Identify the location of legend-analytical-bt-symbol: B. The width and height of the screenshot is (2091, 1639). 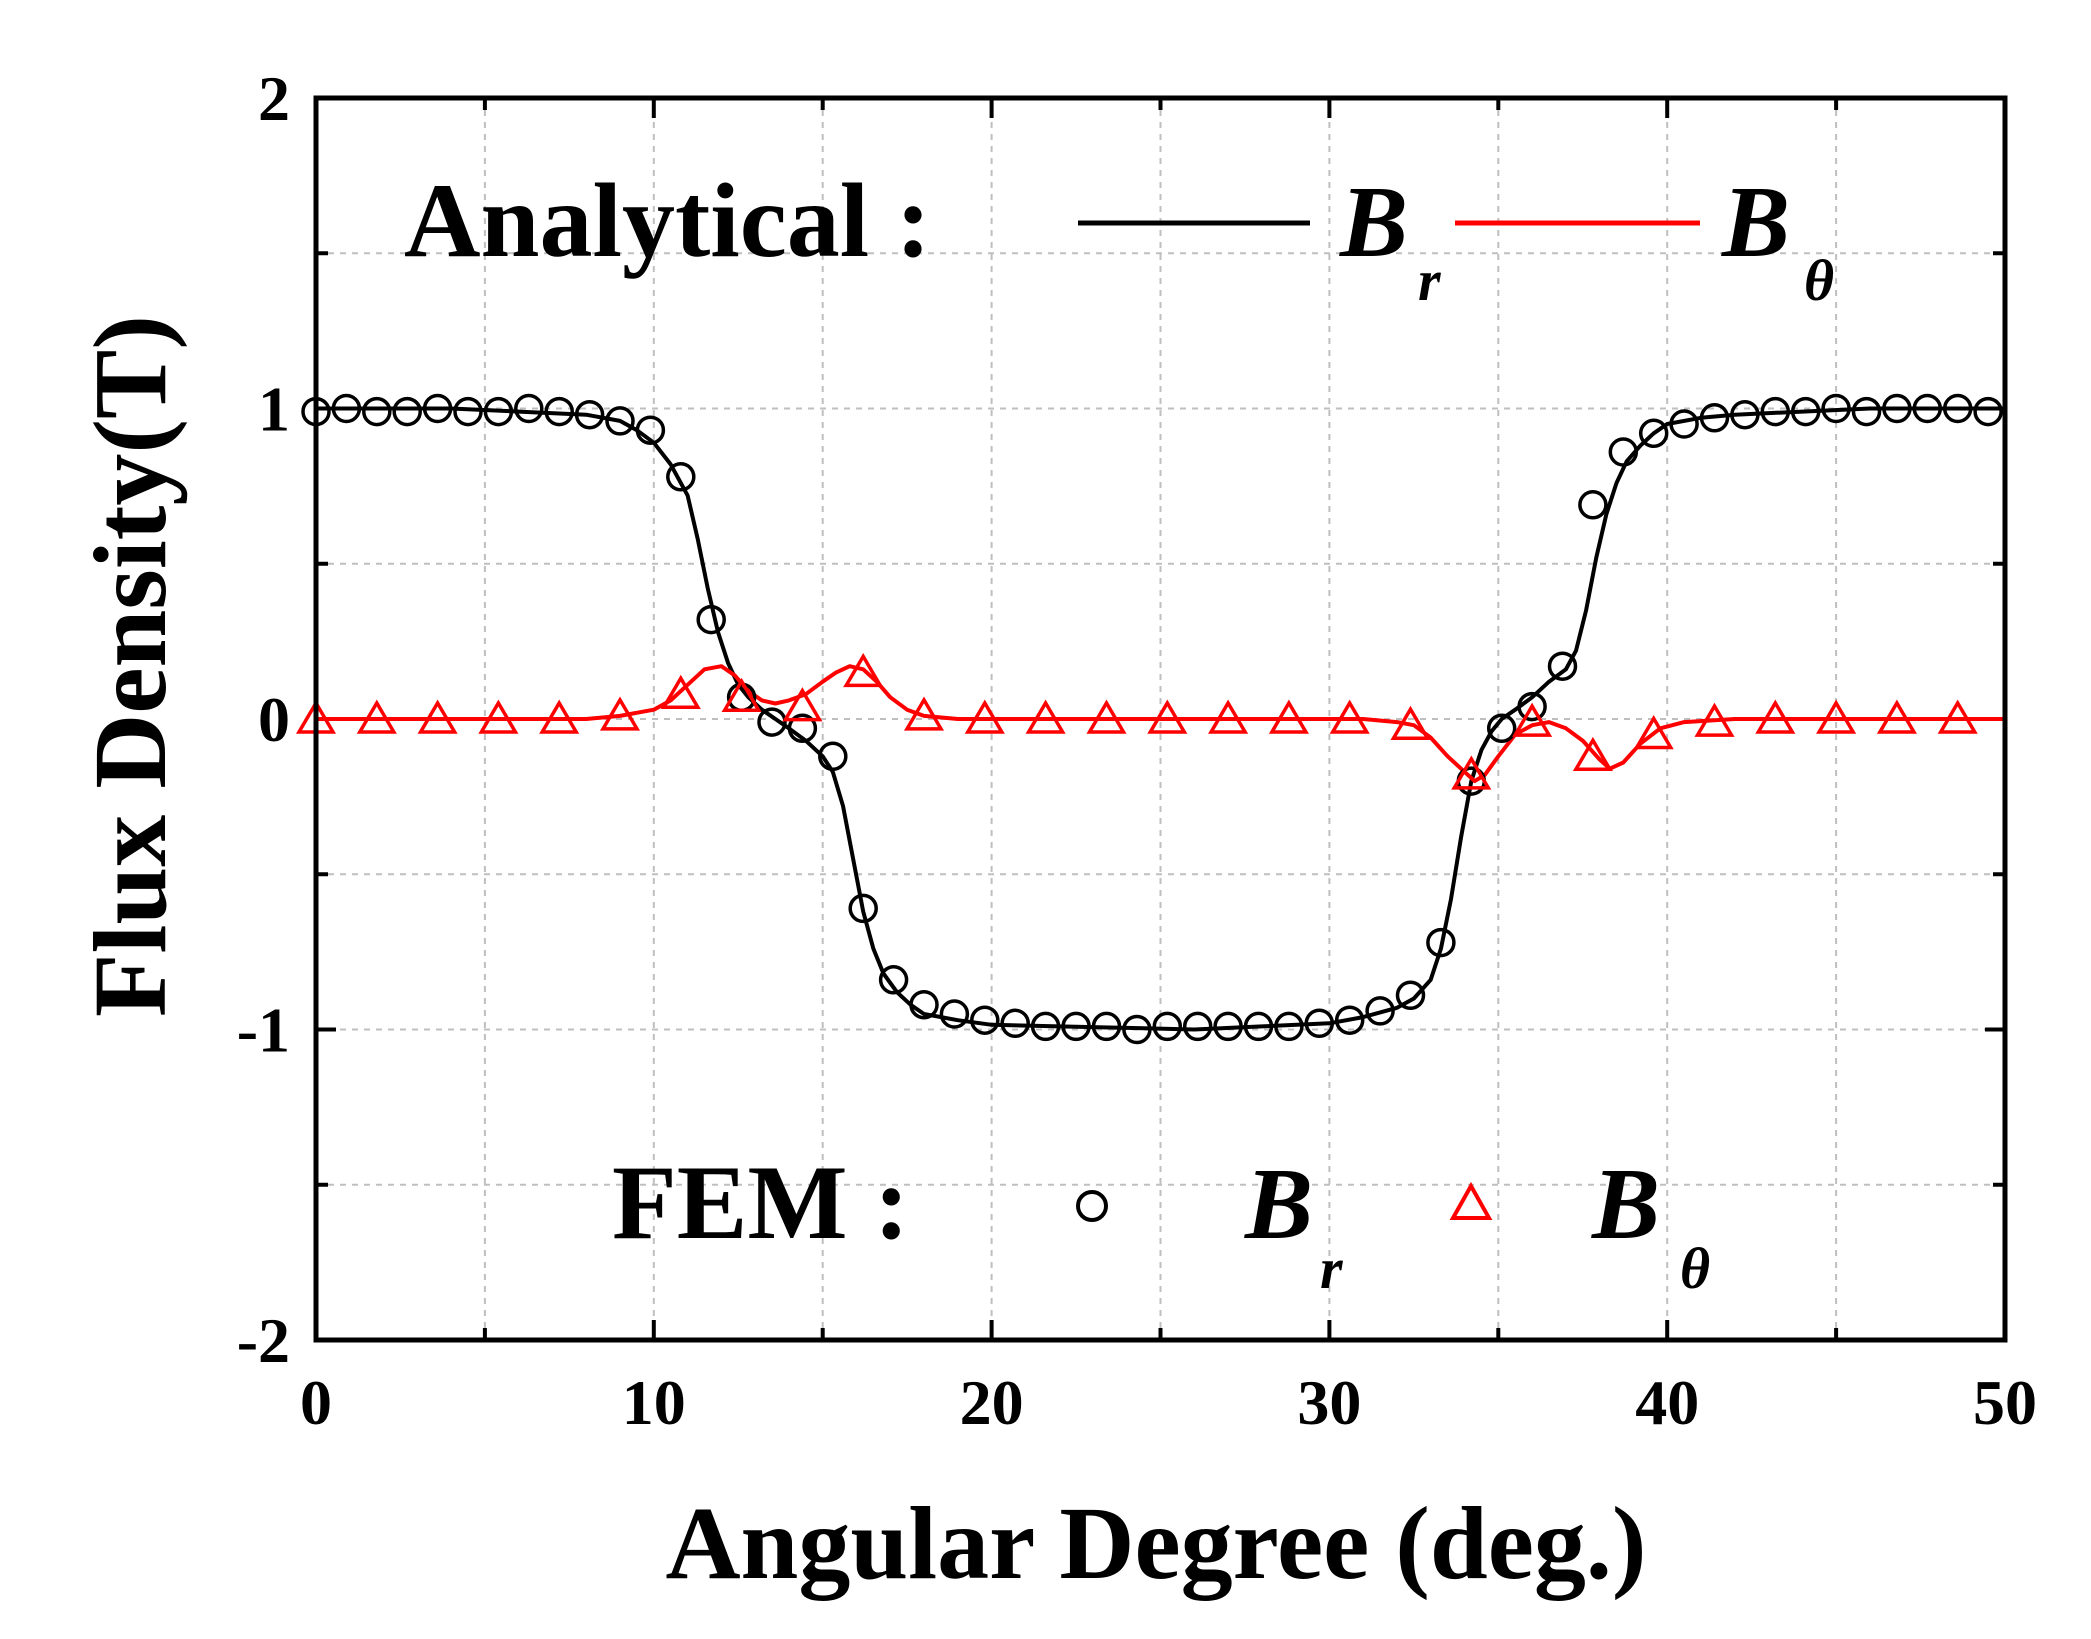
(1755, 222).